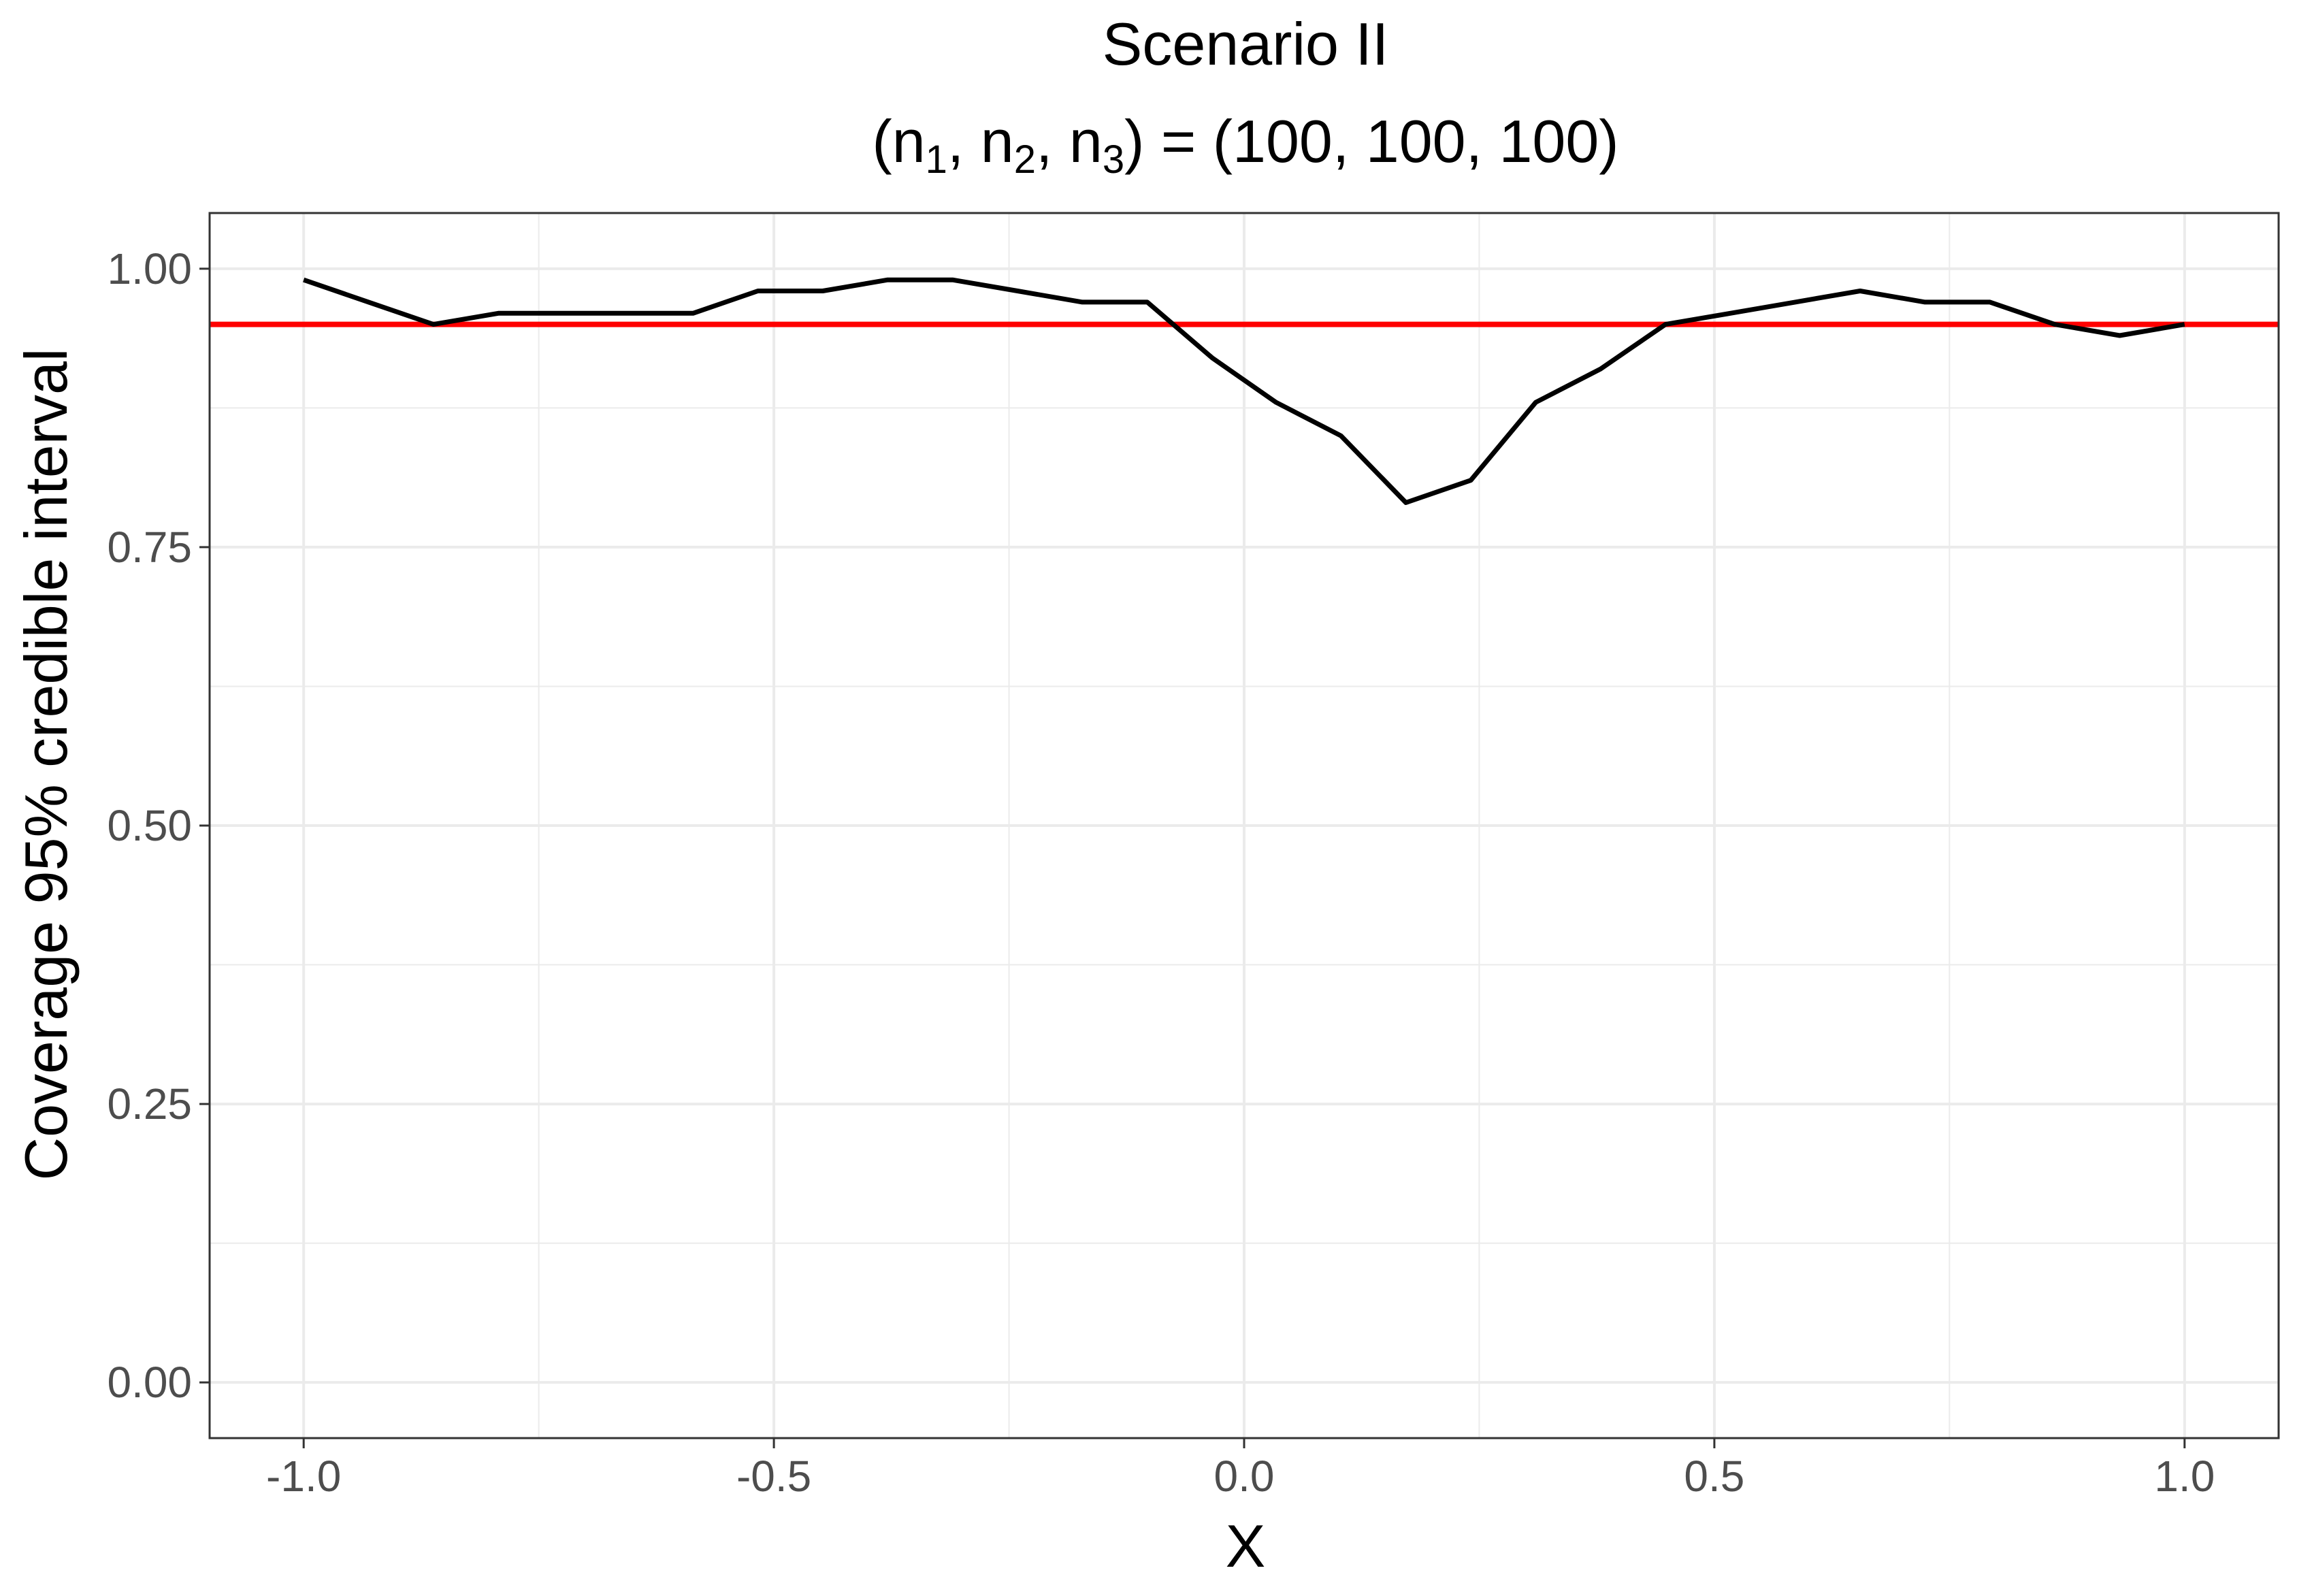 This screenshot has width=2297, height=1596. I want to click on y-tick-label: 1.00, so click(149, 268).